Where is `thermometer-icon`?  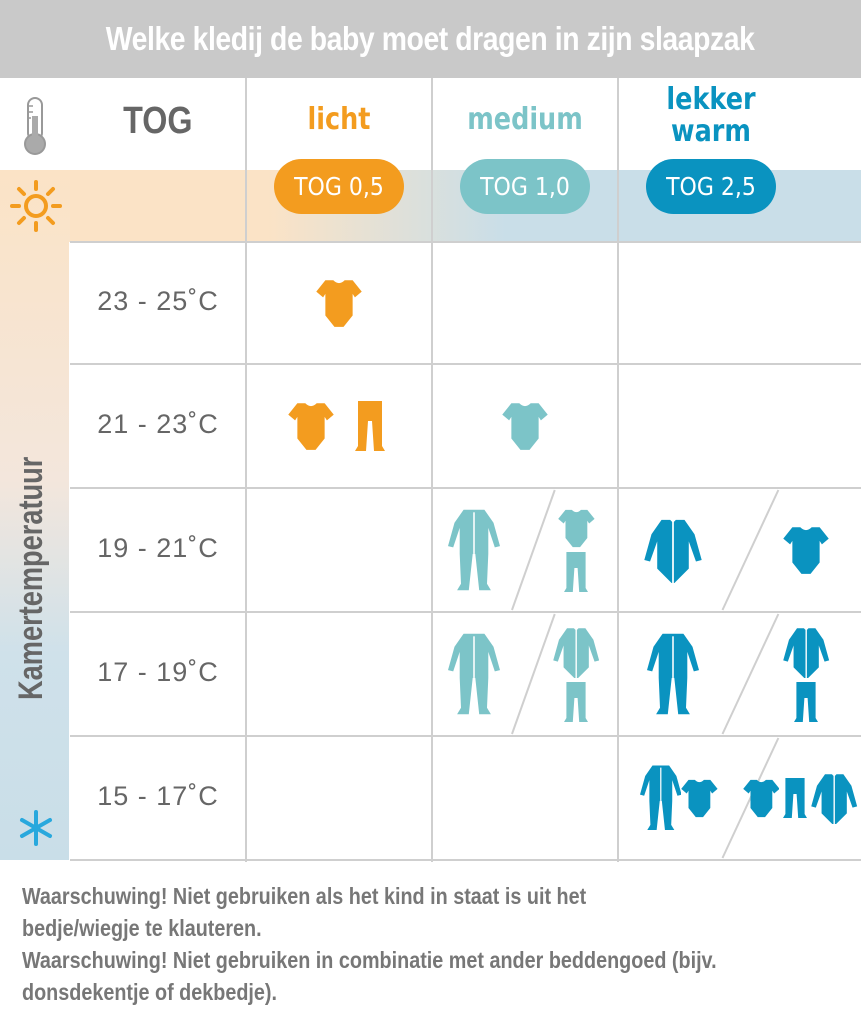 thermometer-icon is located at coordinates (35, 126).